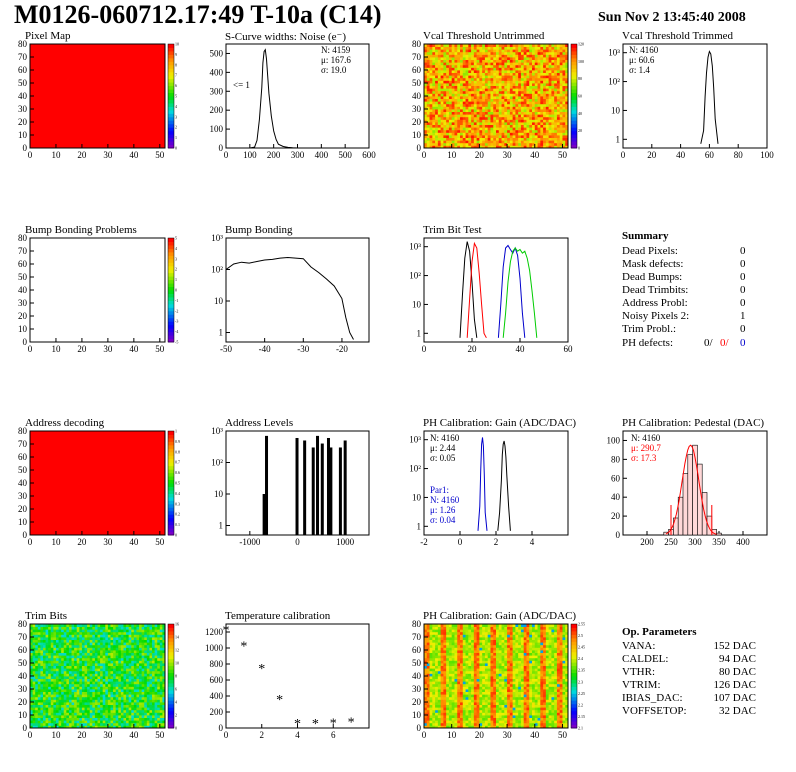  I want to click on colorbar-segment, so click(171, 302).